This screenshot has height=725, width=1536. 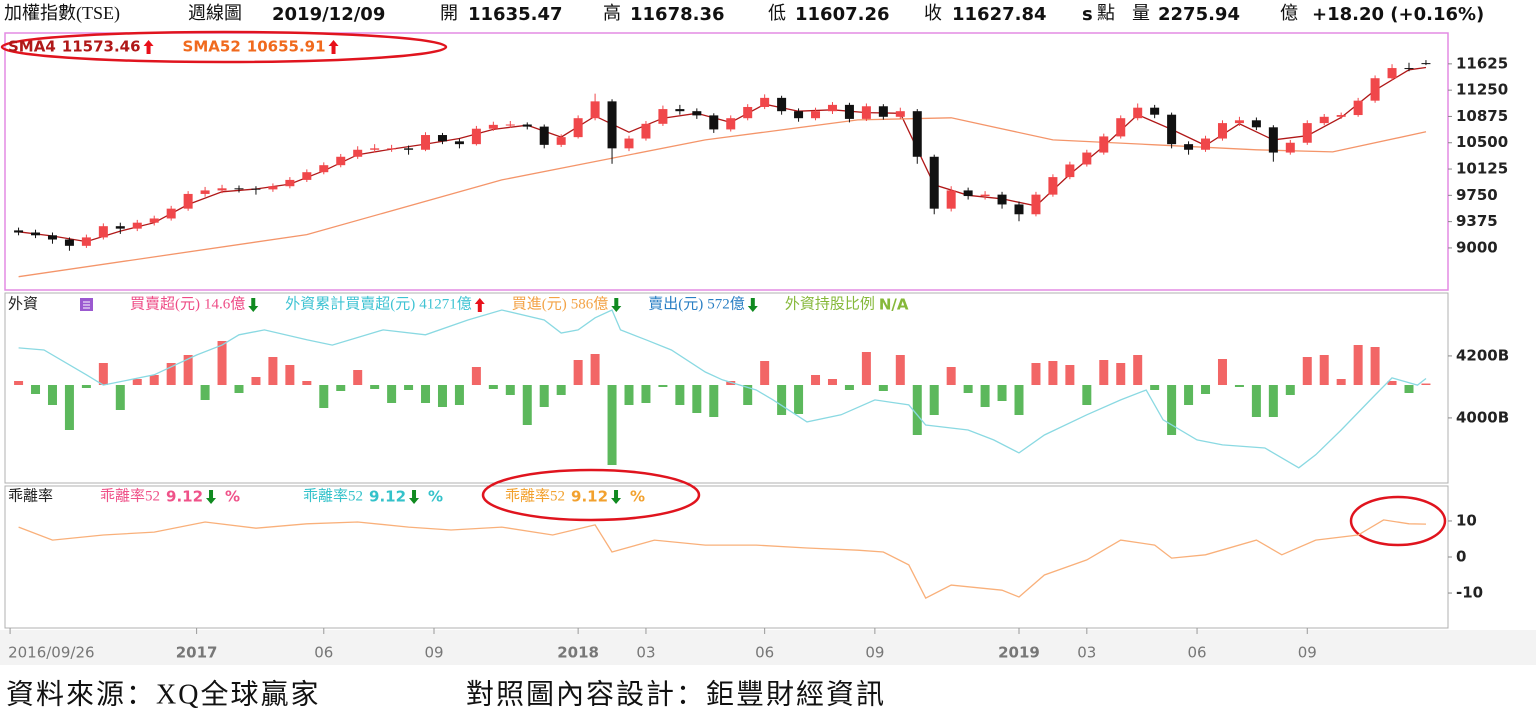 What do you see at coordinates (830, 303) in the screenshot?
I see `legend-label: 外資持股比例` at bounding box center [830, 303].